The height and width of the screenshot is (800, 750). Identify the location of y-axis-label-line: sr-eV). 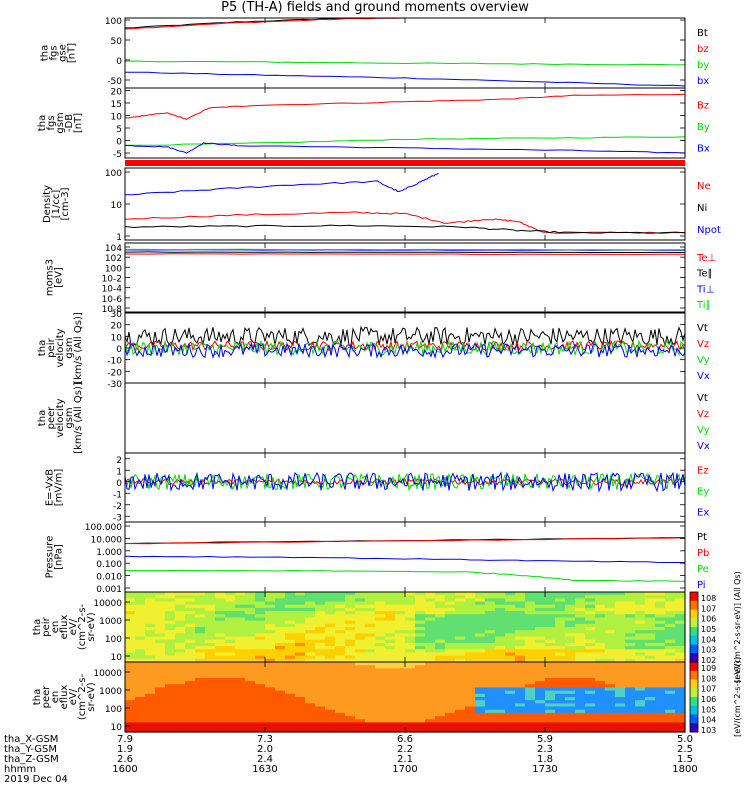
(91, 626).